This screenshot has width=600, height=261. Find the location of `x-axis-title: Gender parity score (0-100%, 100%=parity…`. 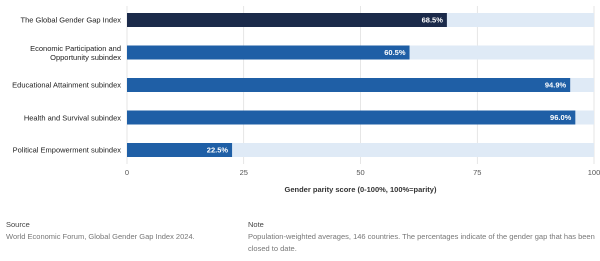

x-axis-title: Gender parity score (0-100%, 100%=parity… is located at coordinates (361, 189).